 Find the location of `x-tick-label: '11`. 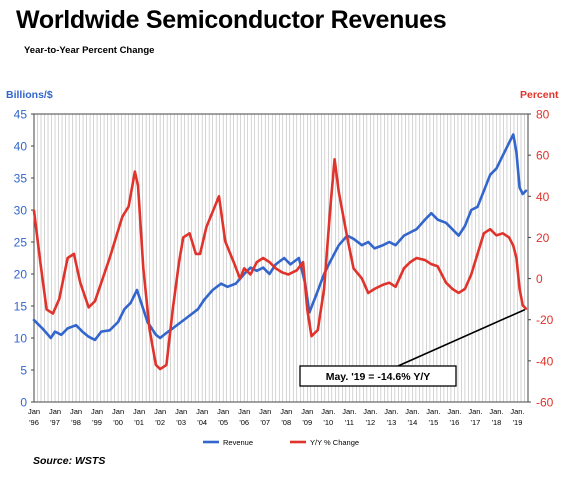

x-tick-label: '11 is located at coordinates (349, 422).